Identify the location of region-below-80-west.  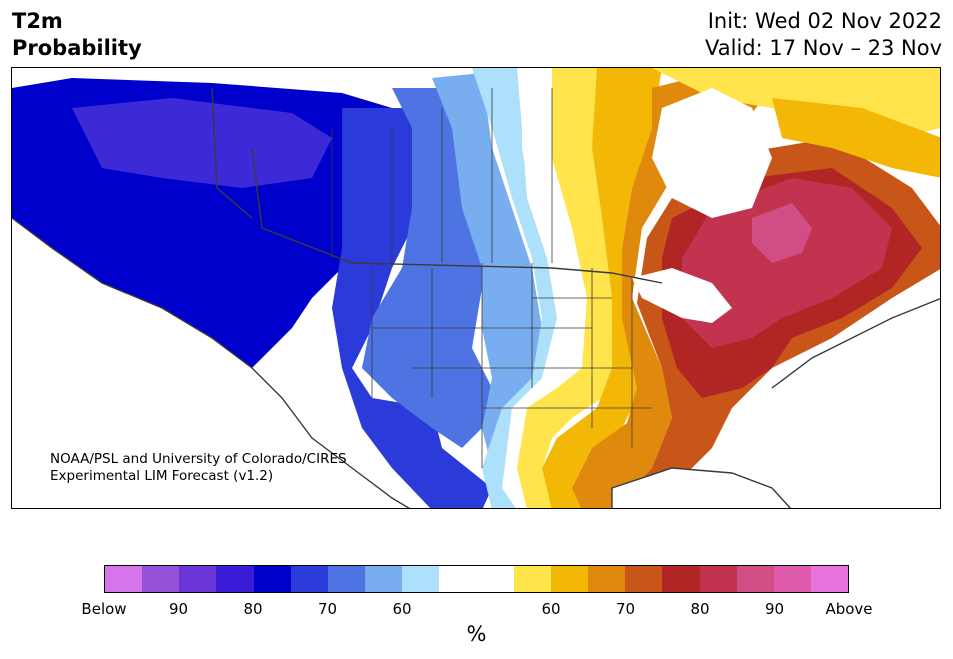
(412, 308).